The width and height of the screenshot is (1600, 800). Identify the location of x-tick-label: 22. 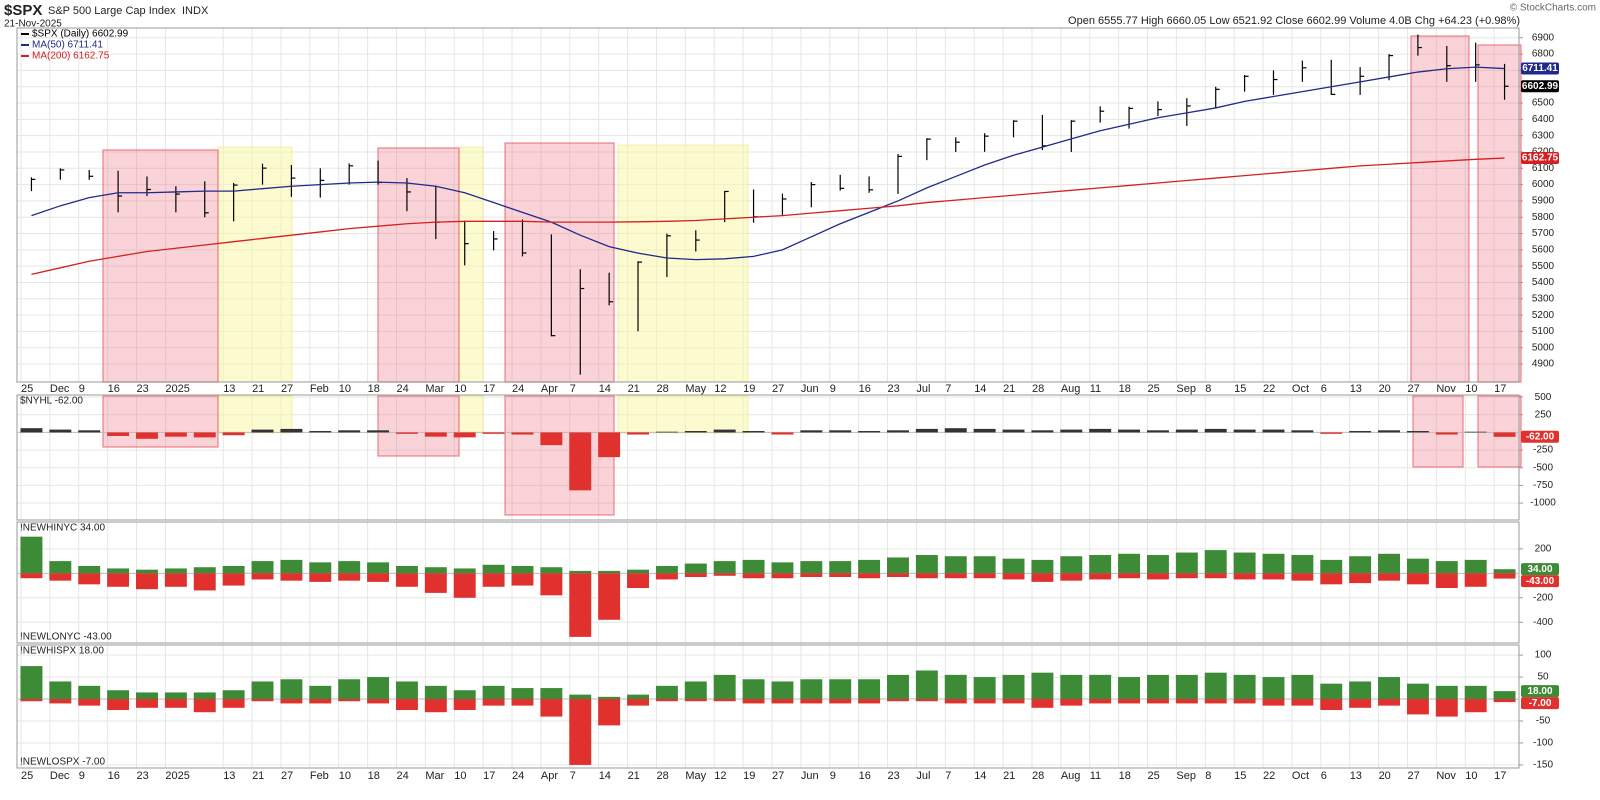
(1269, 776).